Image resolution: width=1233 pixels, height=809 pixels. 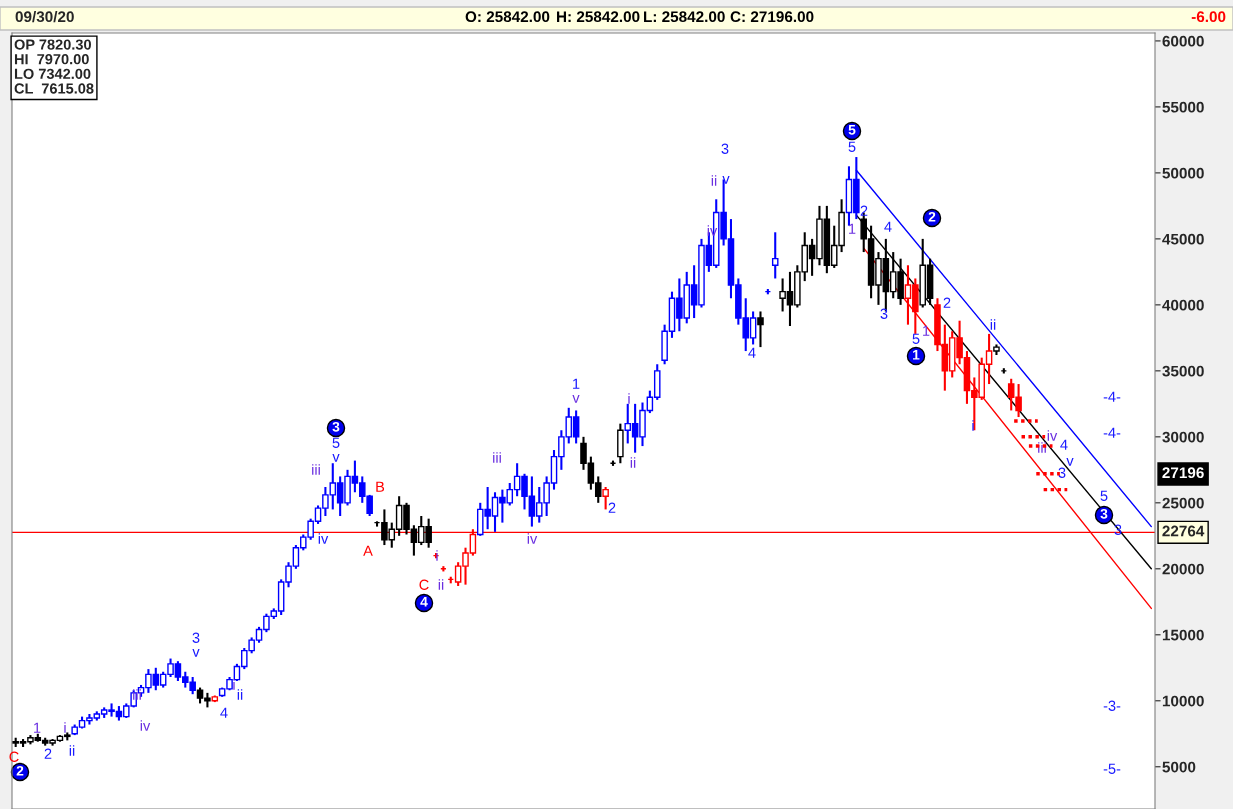 What do you see at coordinates (1112, 768) in the screenshot?
I see `annotation: -5-` at bounding box center [1112, 768].